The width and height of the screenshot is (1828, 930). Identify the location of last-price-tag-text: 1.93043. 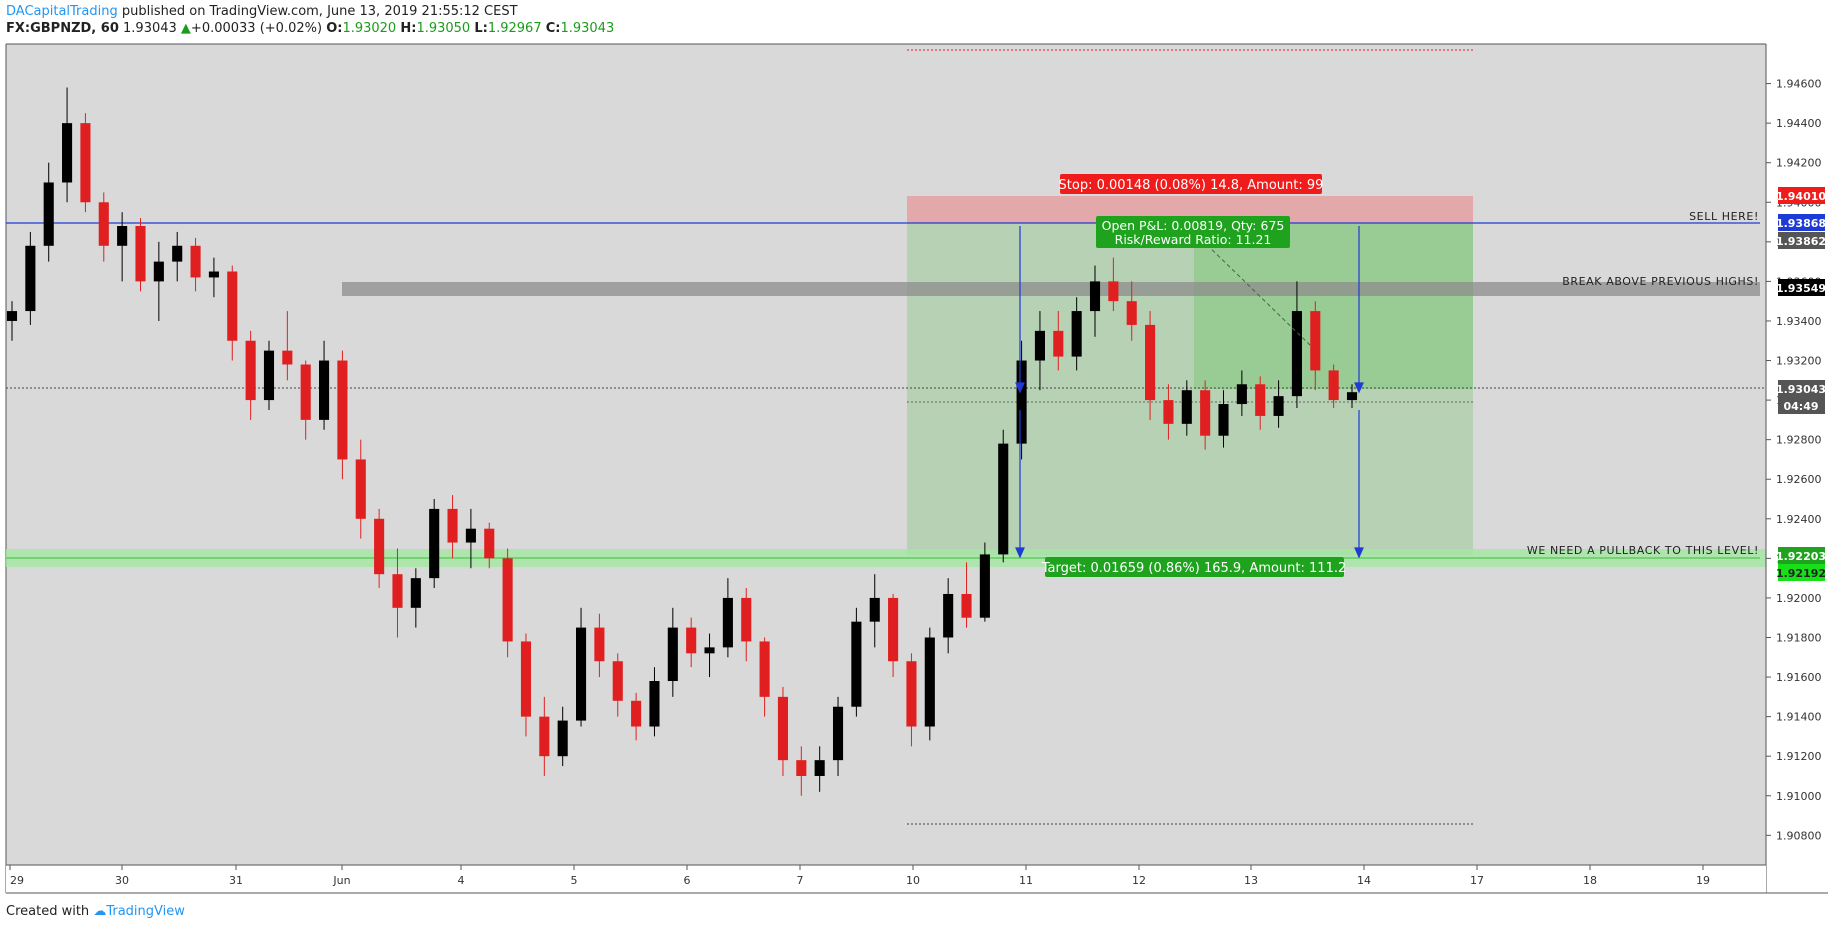
(1801, 389).